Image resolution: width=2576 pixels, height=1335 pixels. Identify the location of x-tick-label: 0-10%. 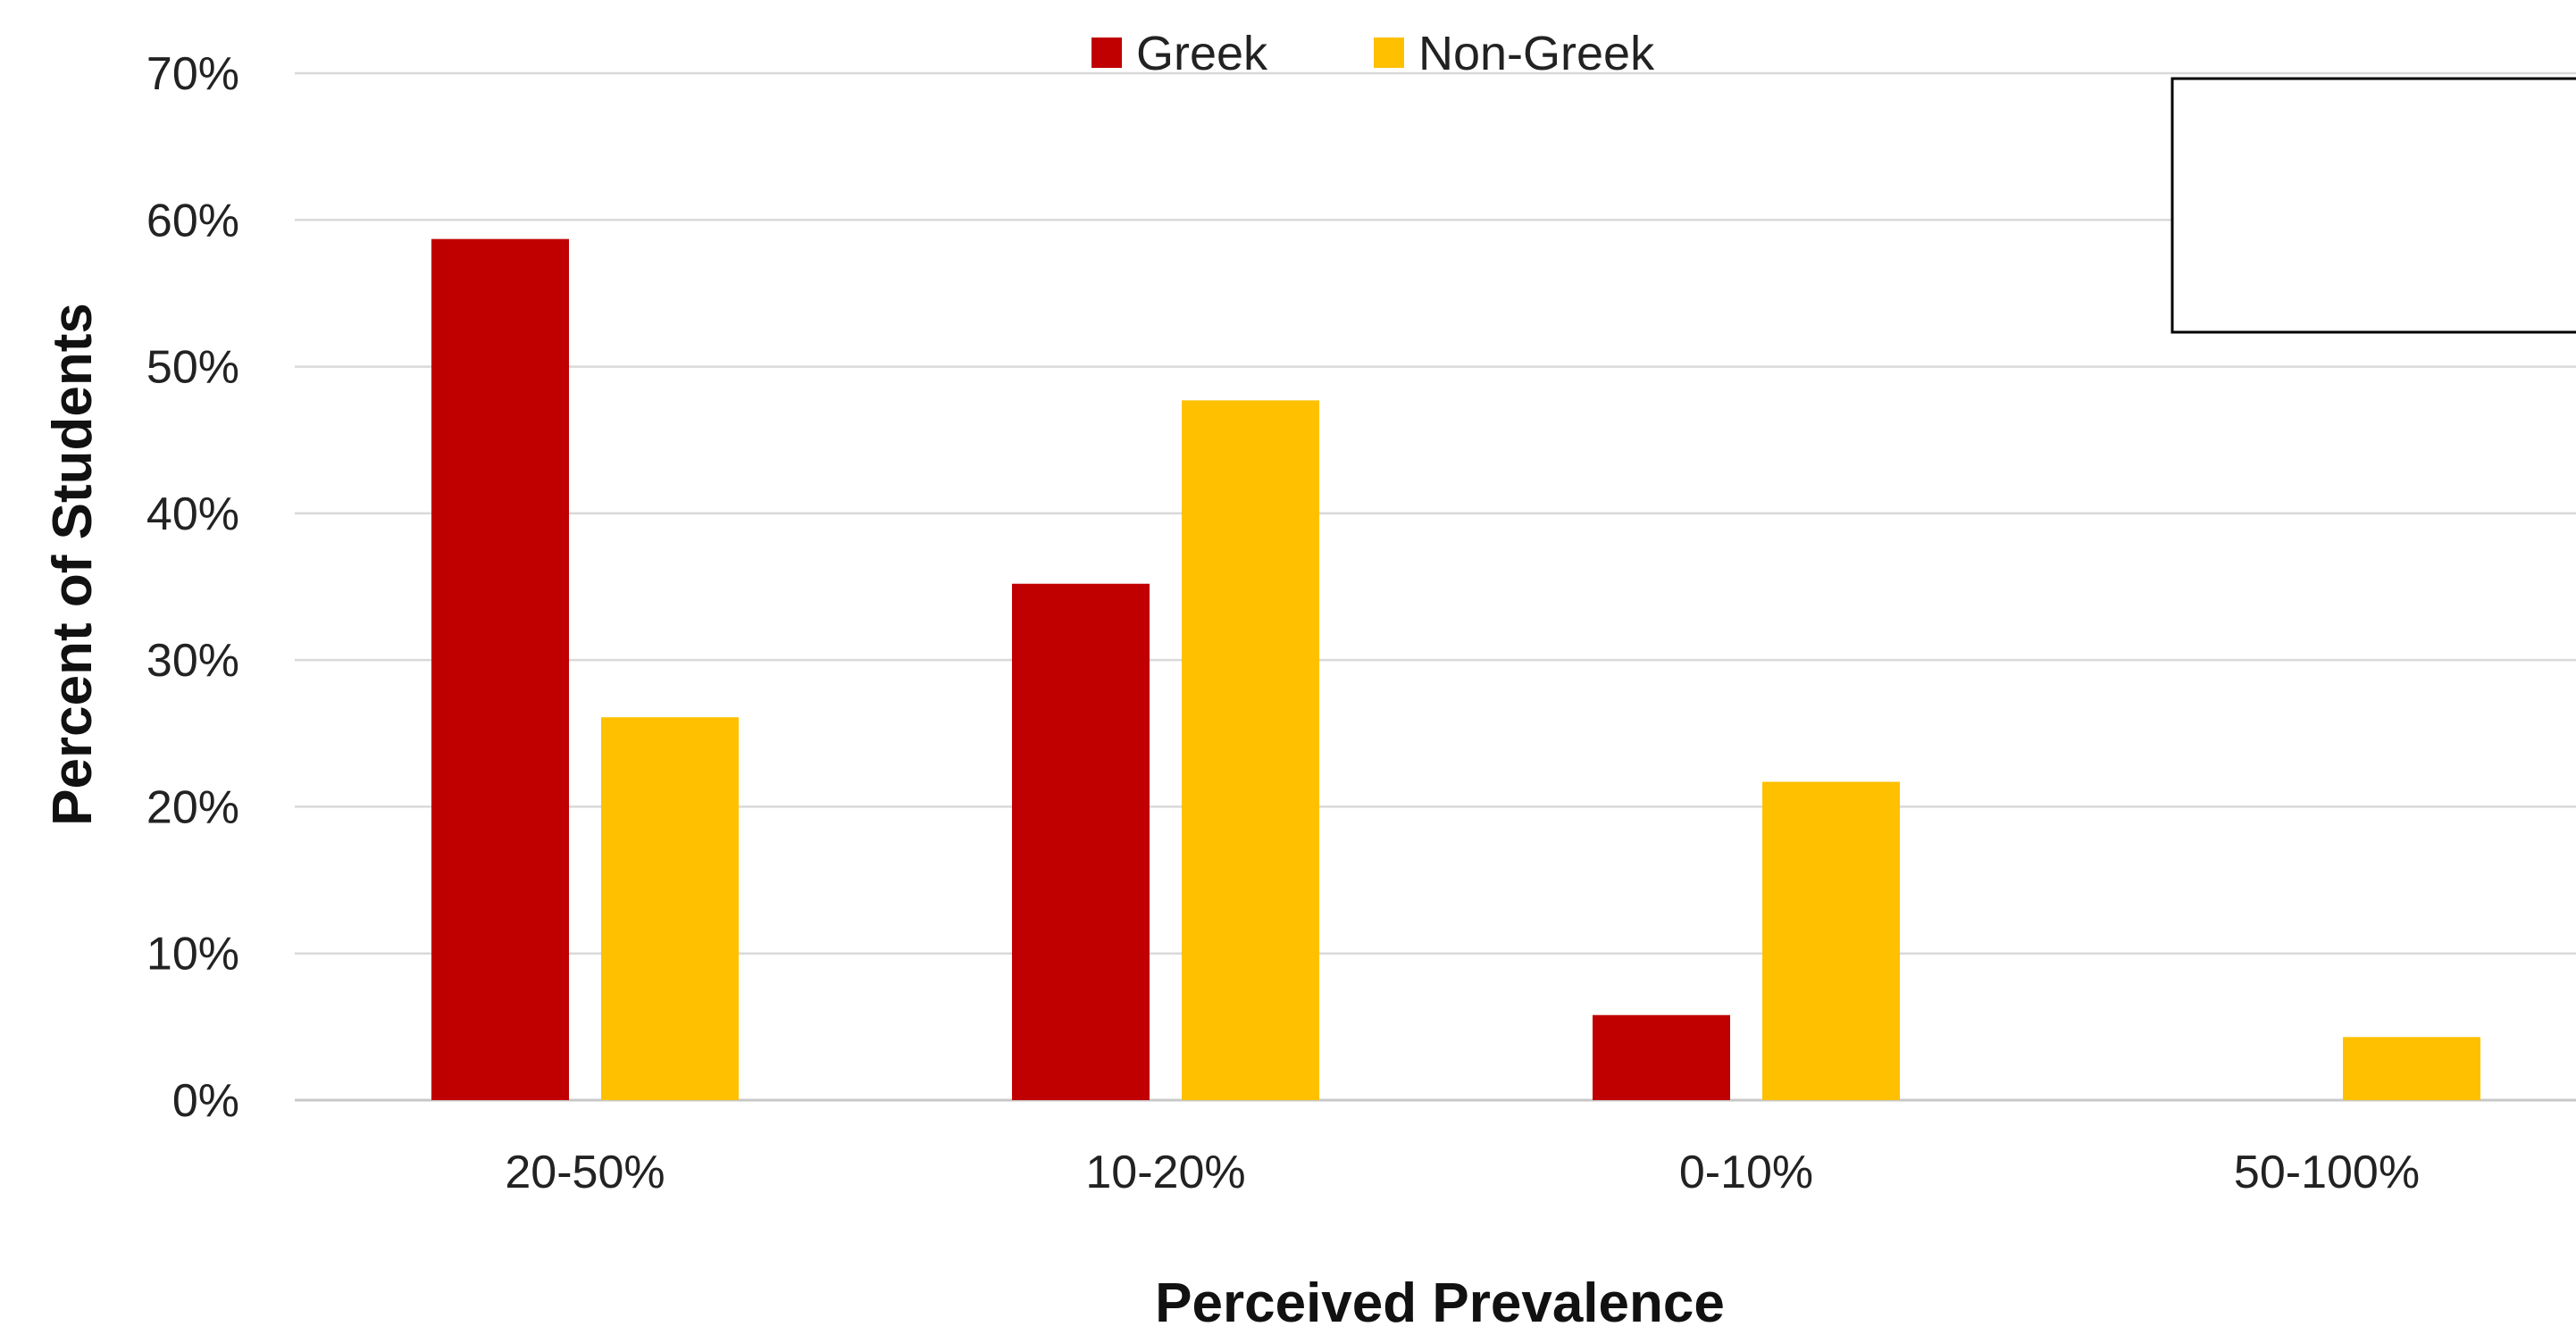
(1746, 1172).